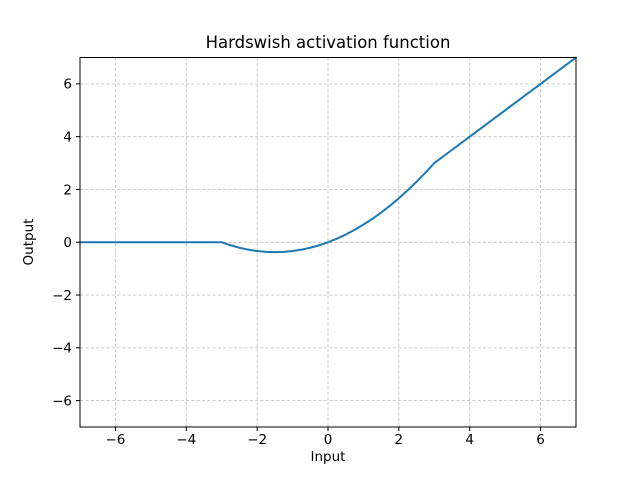 This screenshot has width=640, height=480. Describe the element at coordinates (328, 457) in the screenshot. I see `x-axis-label: Input` at that location.